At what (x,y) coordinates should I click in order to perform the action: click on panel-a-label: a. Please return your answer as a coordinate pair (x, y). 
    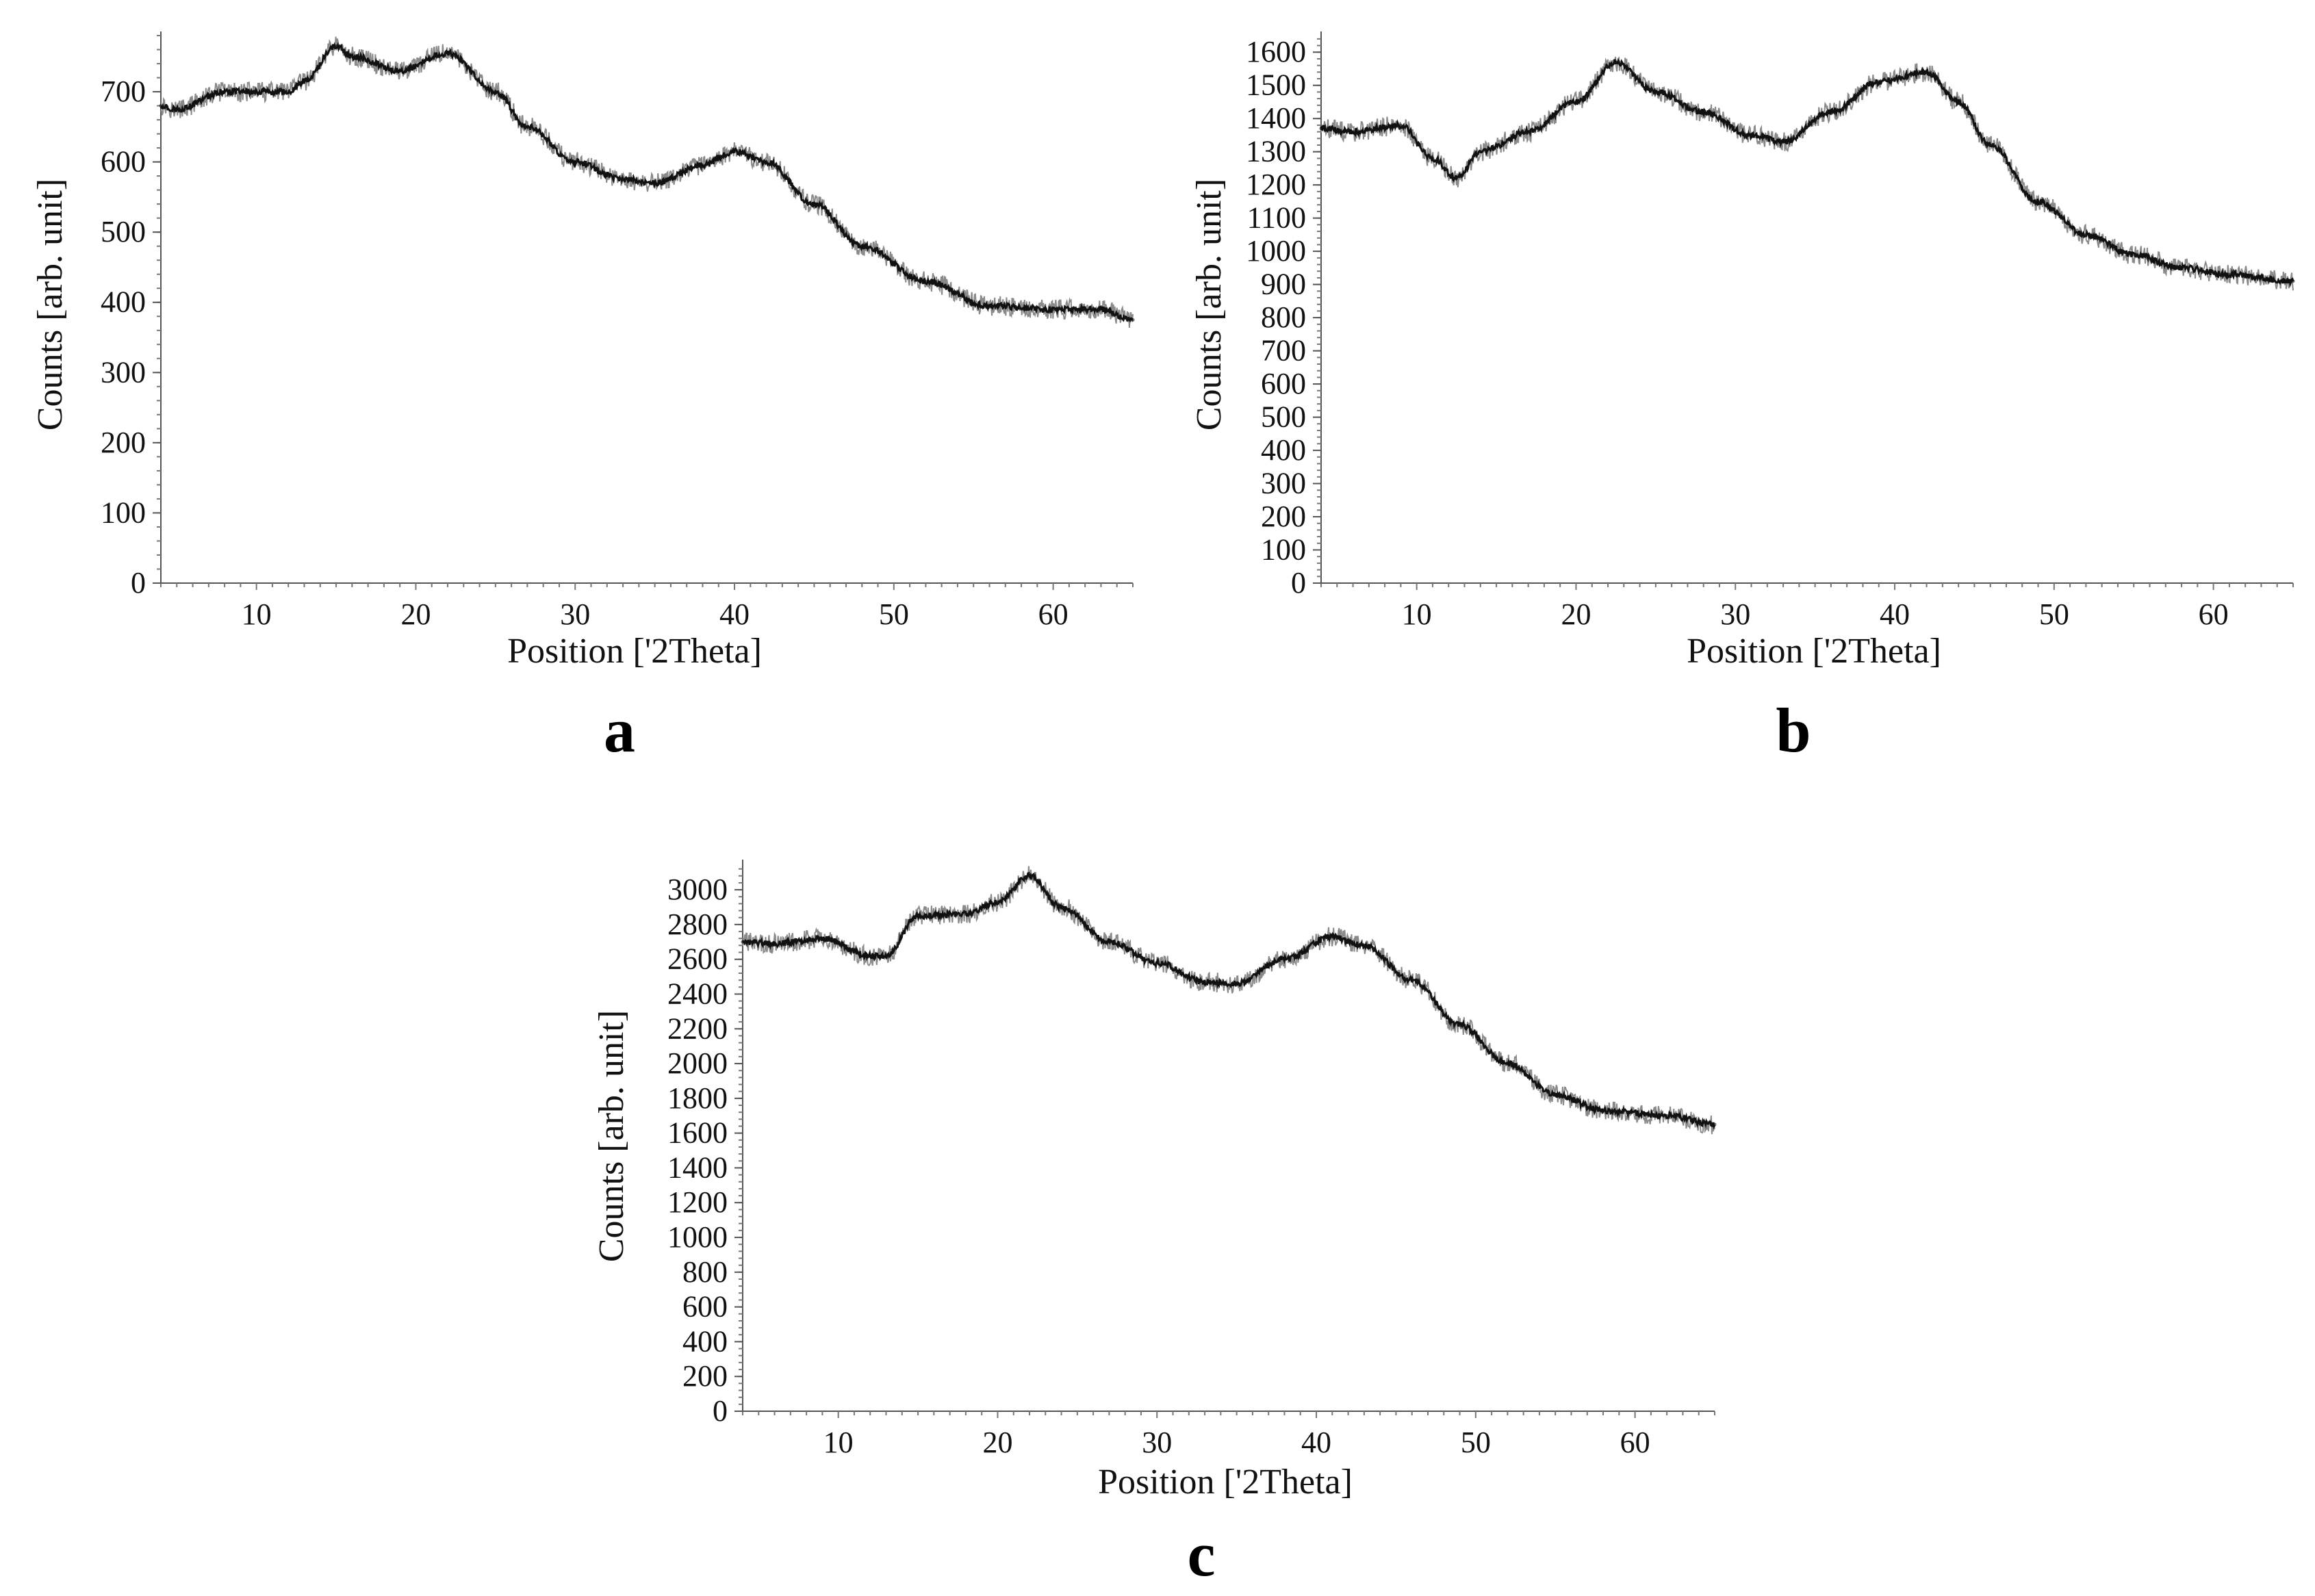
    Looking at the image, I should click on (619, 730).